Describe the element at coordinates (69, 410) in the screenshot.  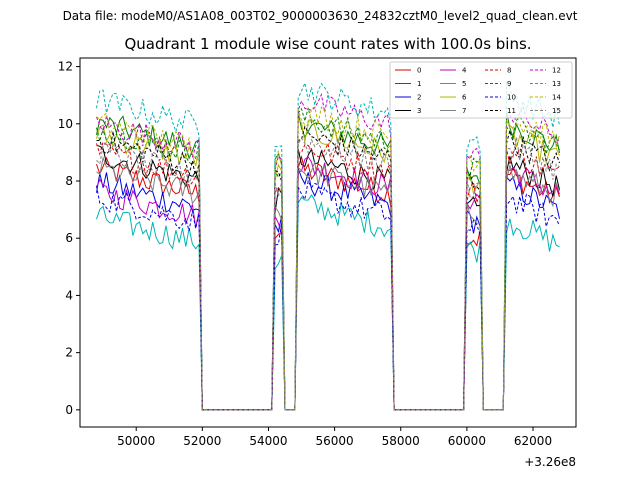
I see `y-tick-label: 0` at that location.